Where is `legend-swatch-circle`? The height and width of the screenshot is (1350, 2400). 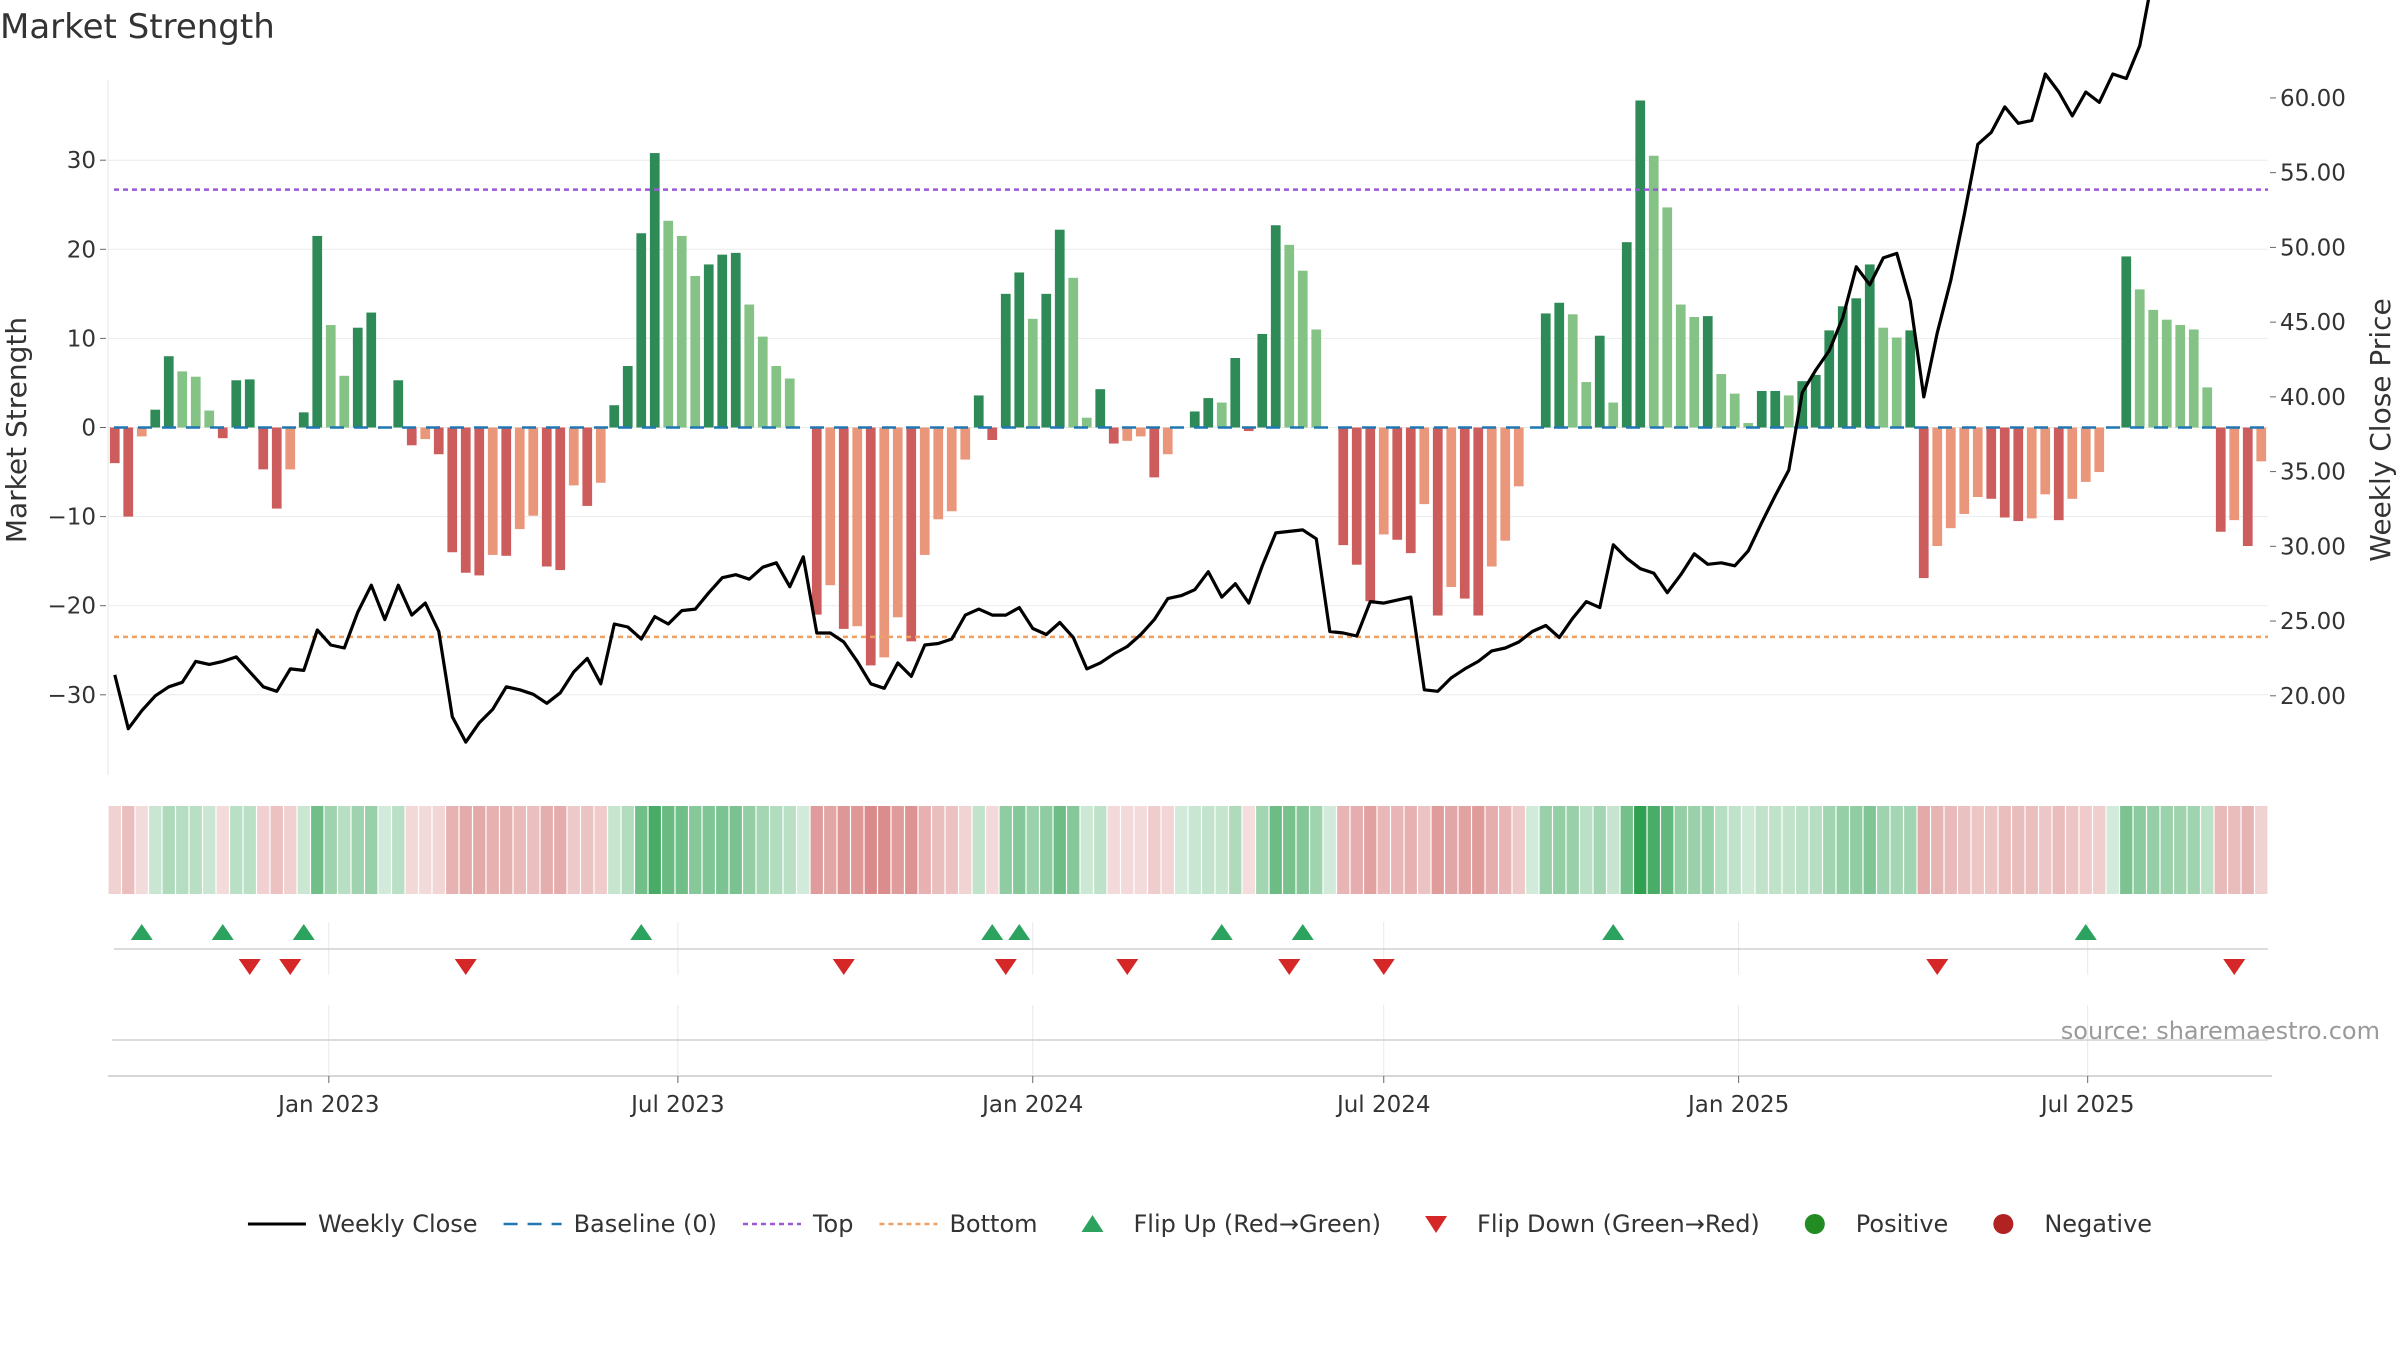
legend-swatch-circle is located at coordinates (2003, 1224).